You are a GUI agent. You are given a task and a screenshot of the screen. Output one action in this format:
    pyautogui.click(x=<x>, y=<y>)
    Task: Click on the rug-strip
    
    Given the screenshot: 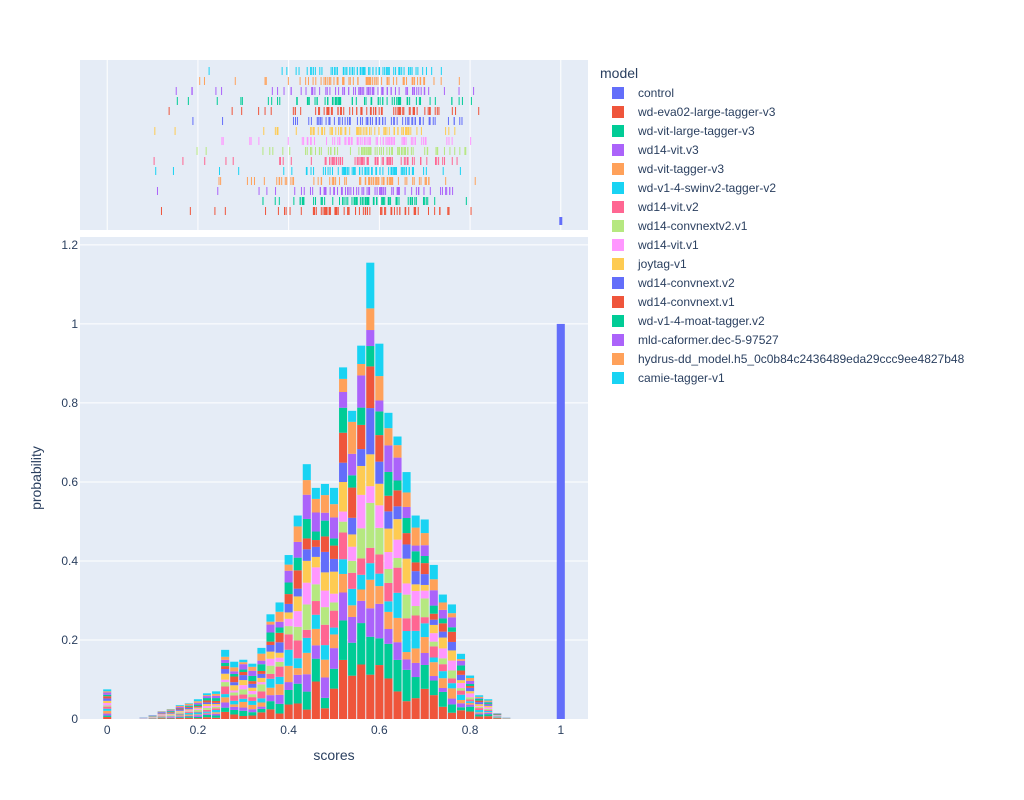 What is the action you would take?
    pyautogui.click(x=329, y=81)
    